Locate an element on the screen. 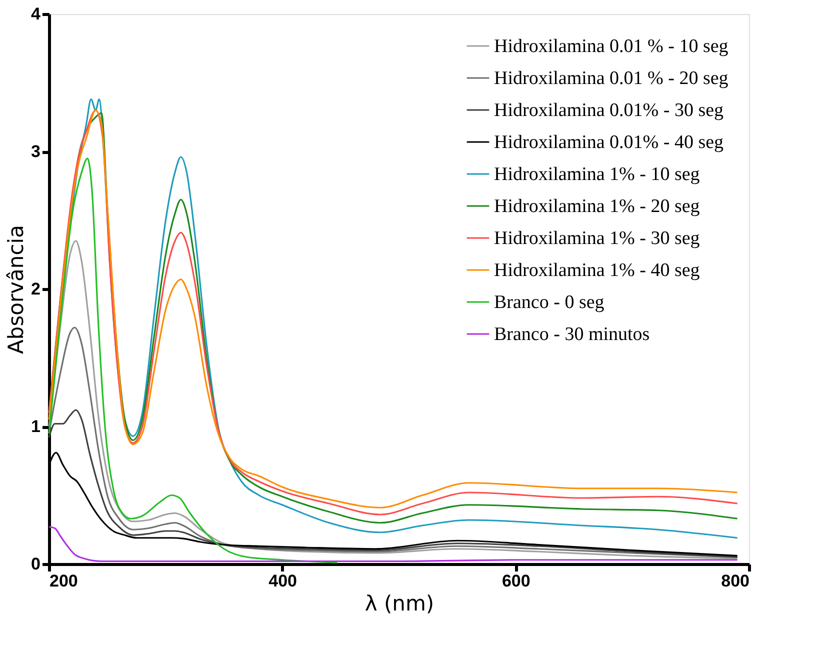 Image resolution: width=830 pixels, height=670 pixels. x-tick-label: 600 is located at coordinates (516, 581).